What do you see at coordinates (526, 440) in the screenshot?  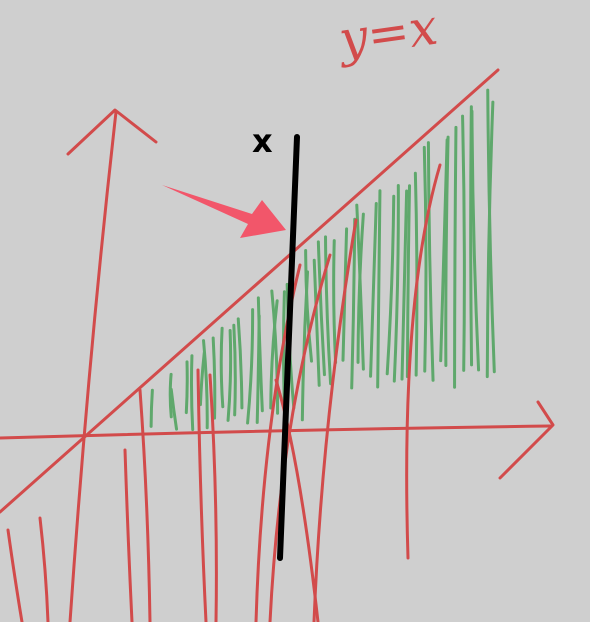 I see `x-axis-arrowhead` at bounding box center [526, 440].